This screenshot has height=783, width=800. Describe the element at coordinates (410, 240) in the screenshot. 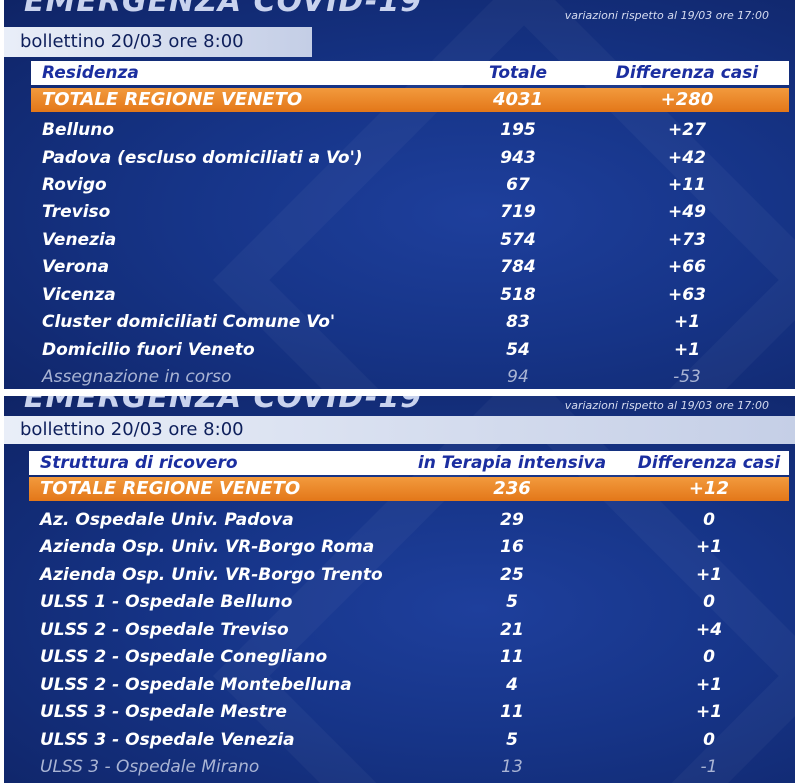

I see `table-row: Venezia 574 +73` at that location.